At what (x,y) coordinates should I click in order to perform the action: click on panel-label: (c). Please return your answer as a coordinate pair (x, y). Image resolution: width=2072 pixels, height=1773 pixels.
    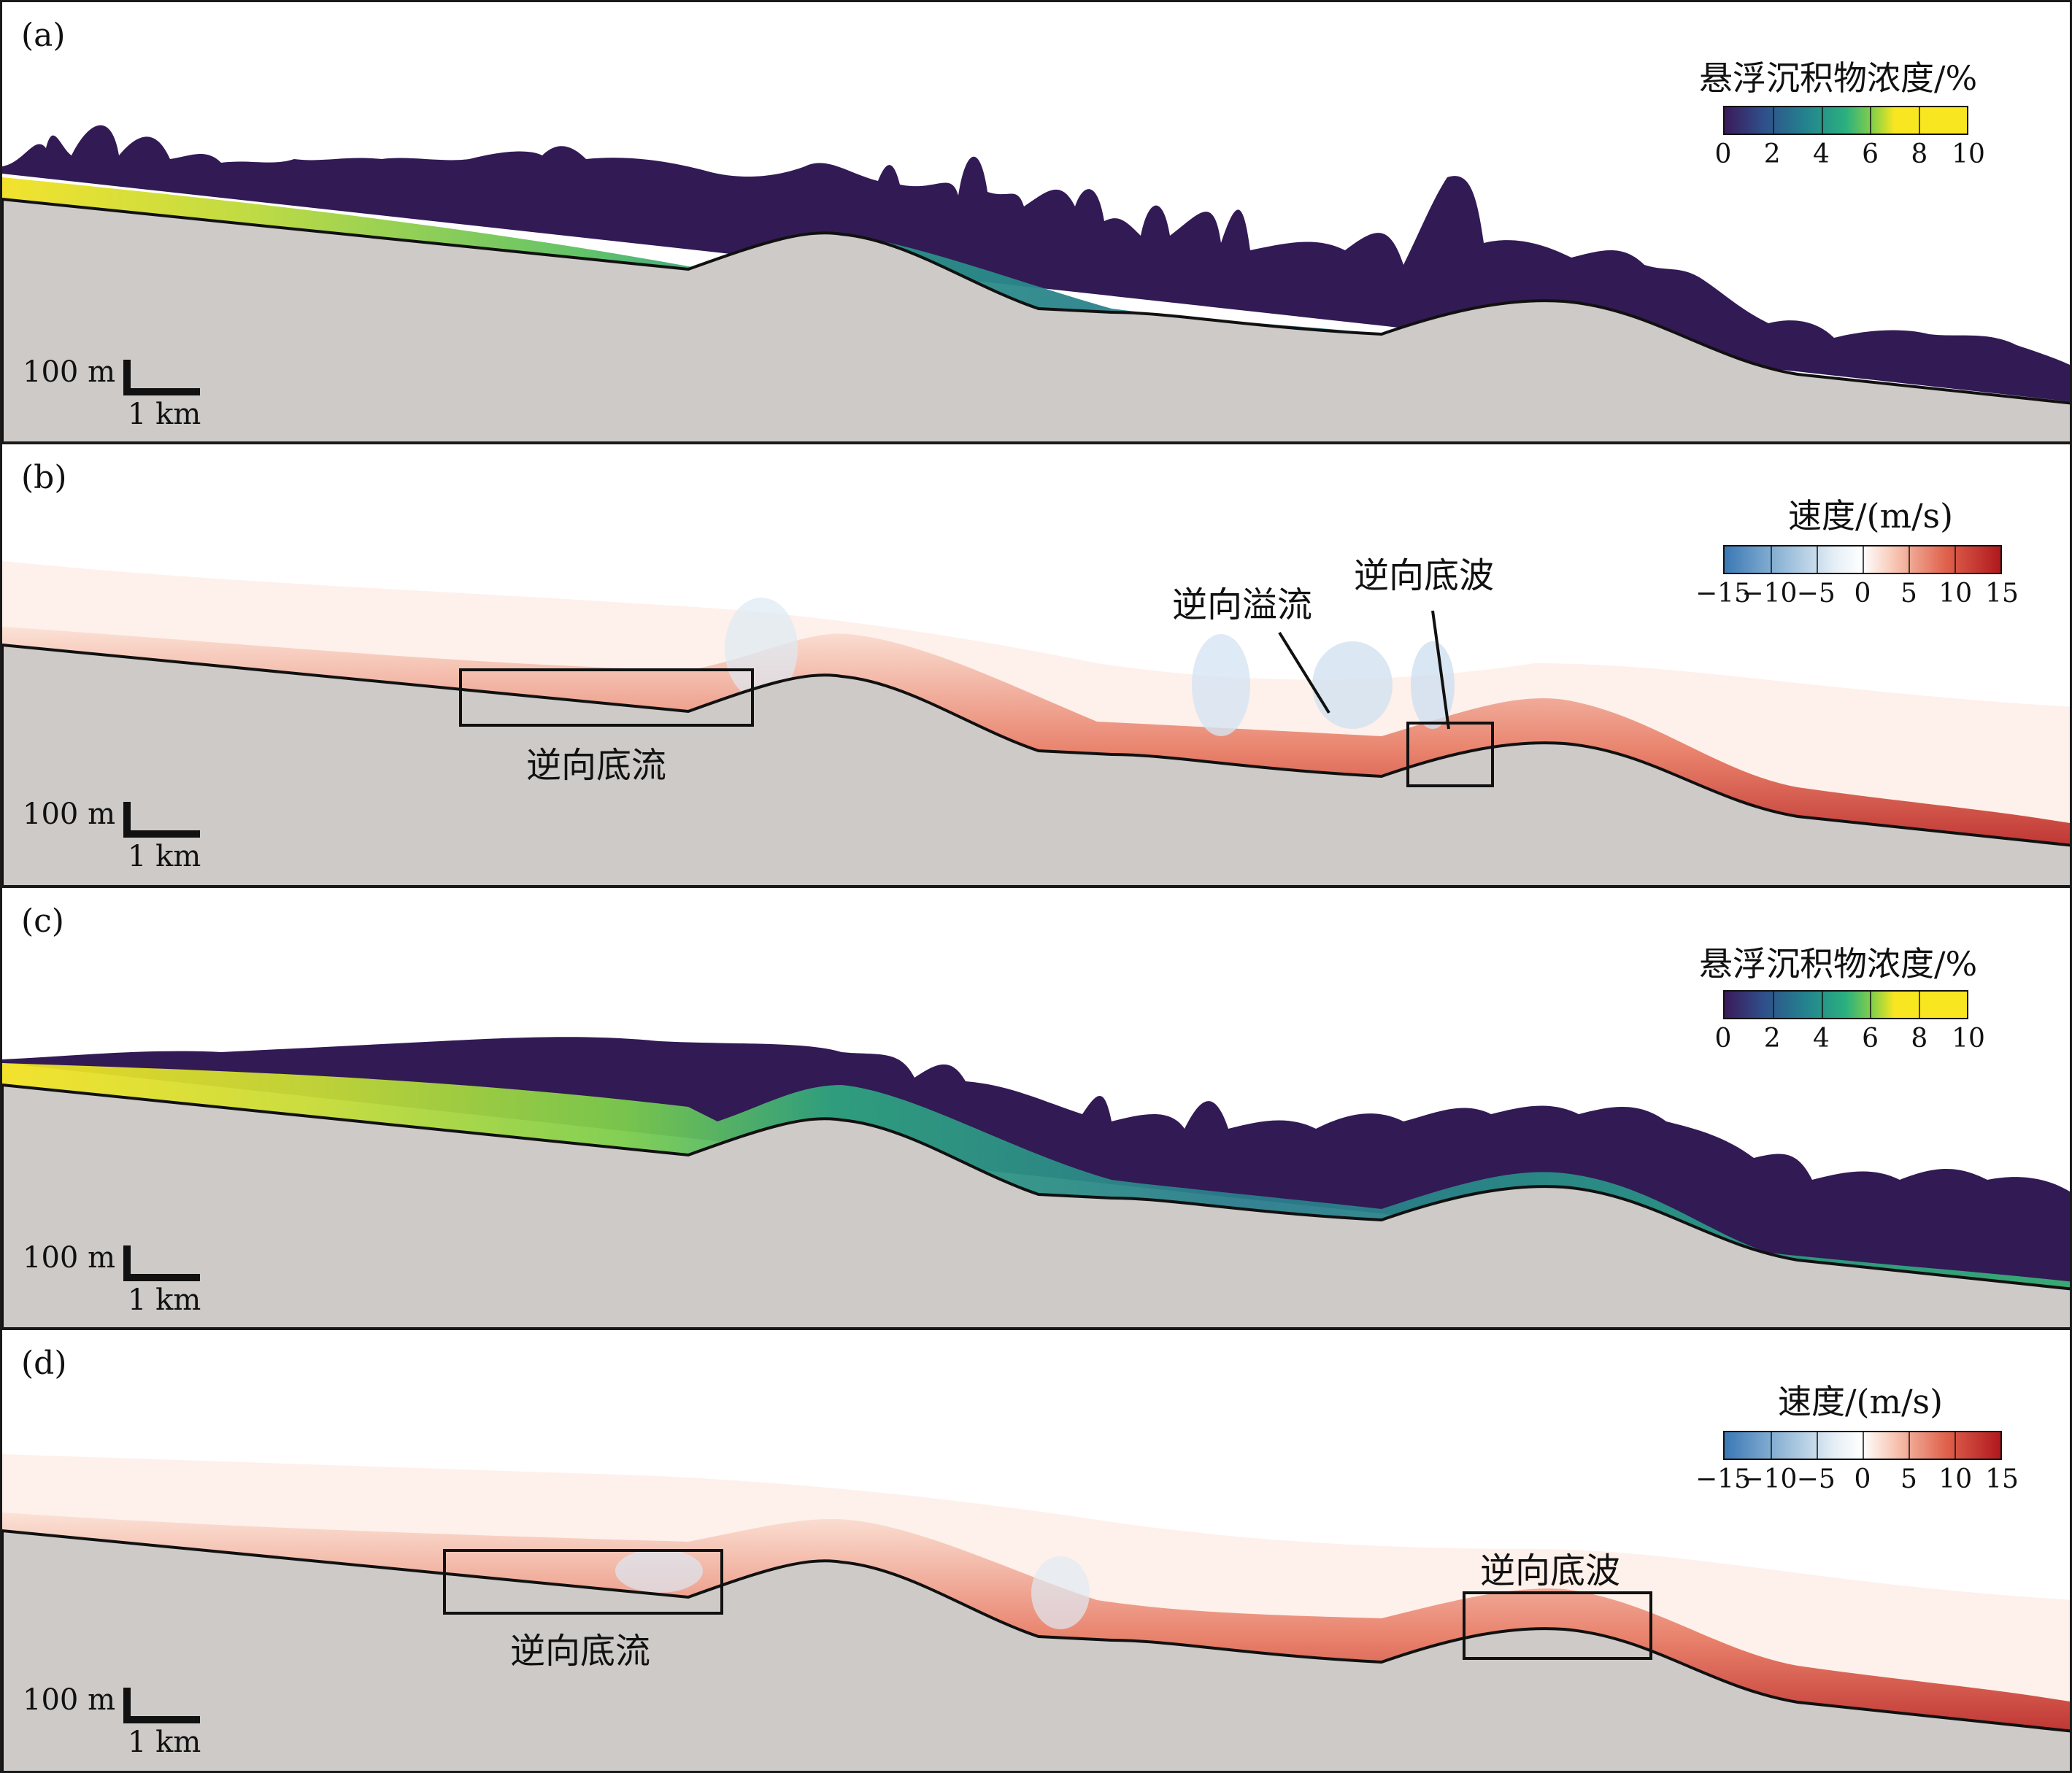
    Looking at the image, I should click on (42, 921).